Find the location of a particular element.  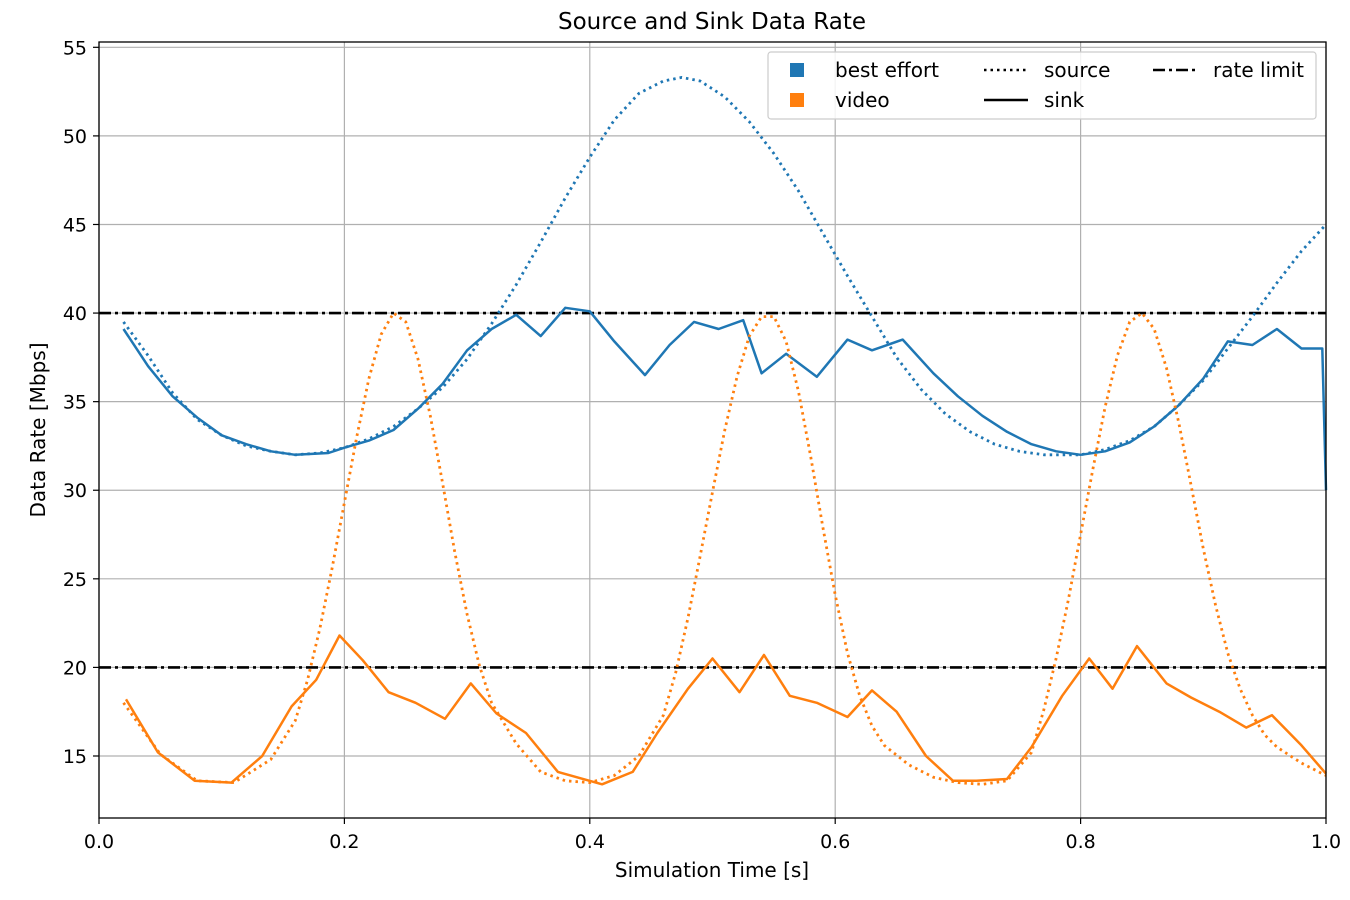

legend-label: rate limit is located at coordinates (1258, 70).